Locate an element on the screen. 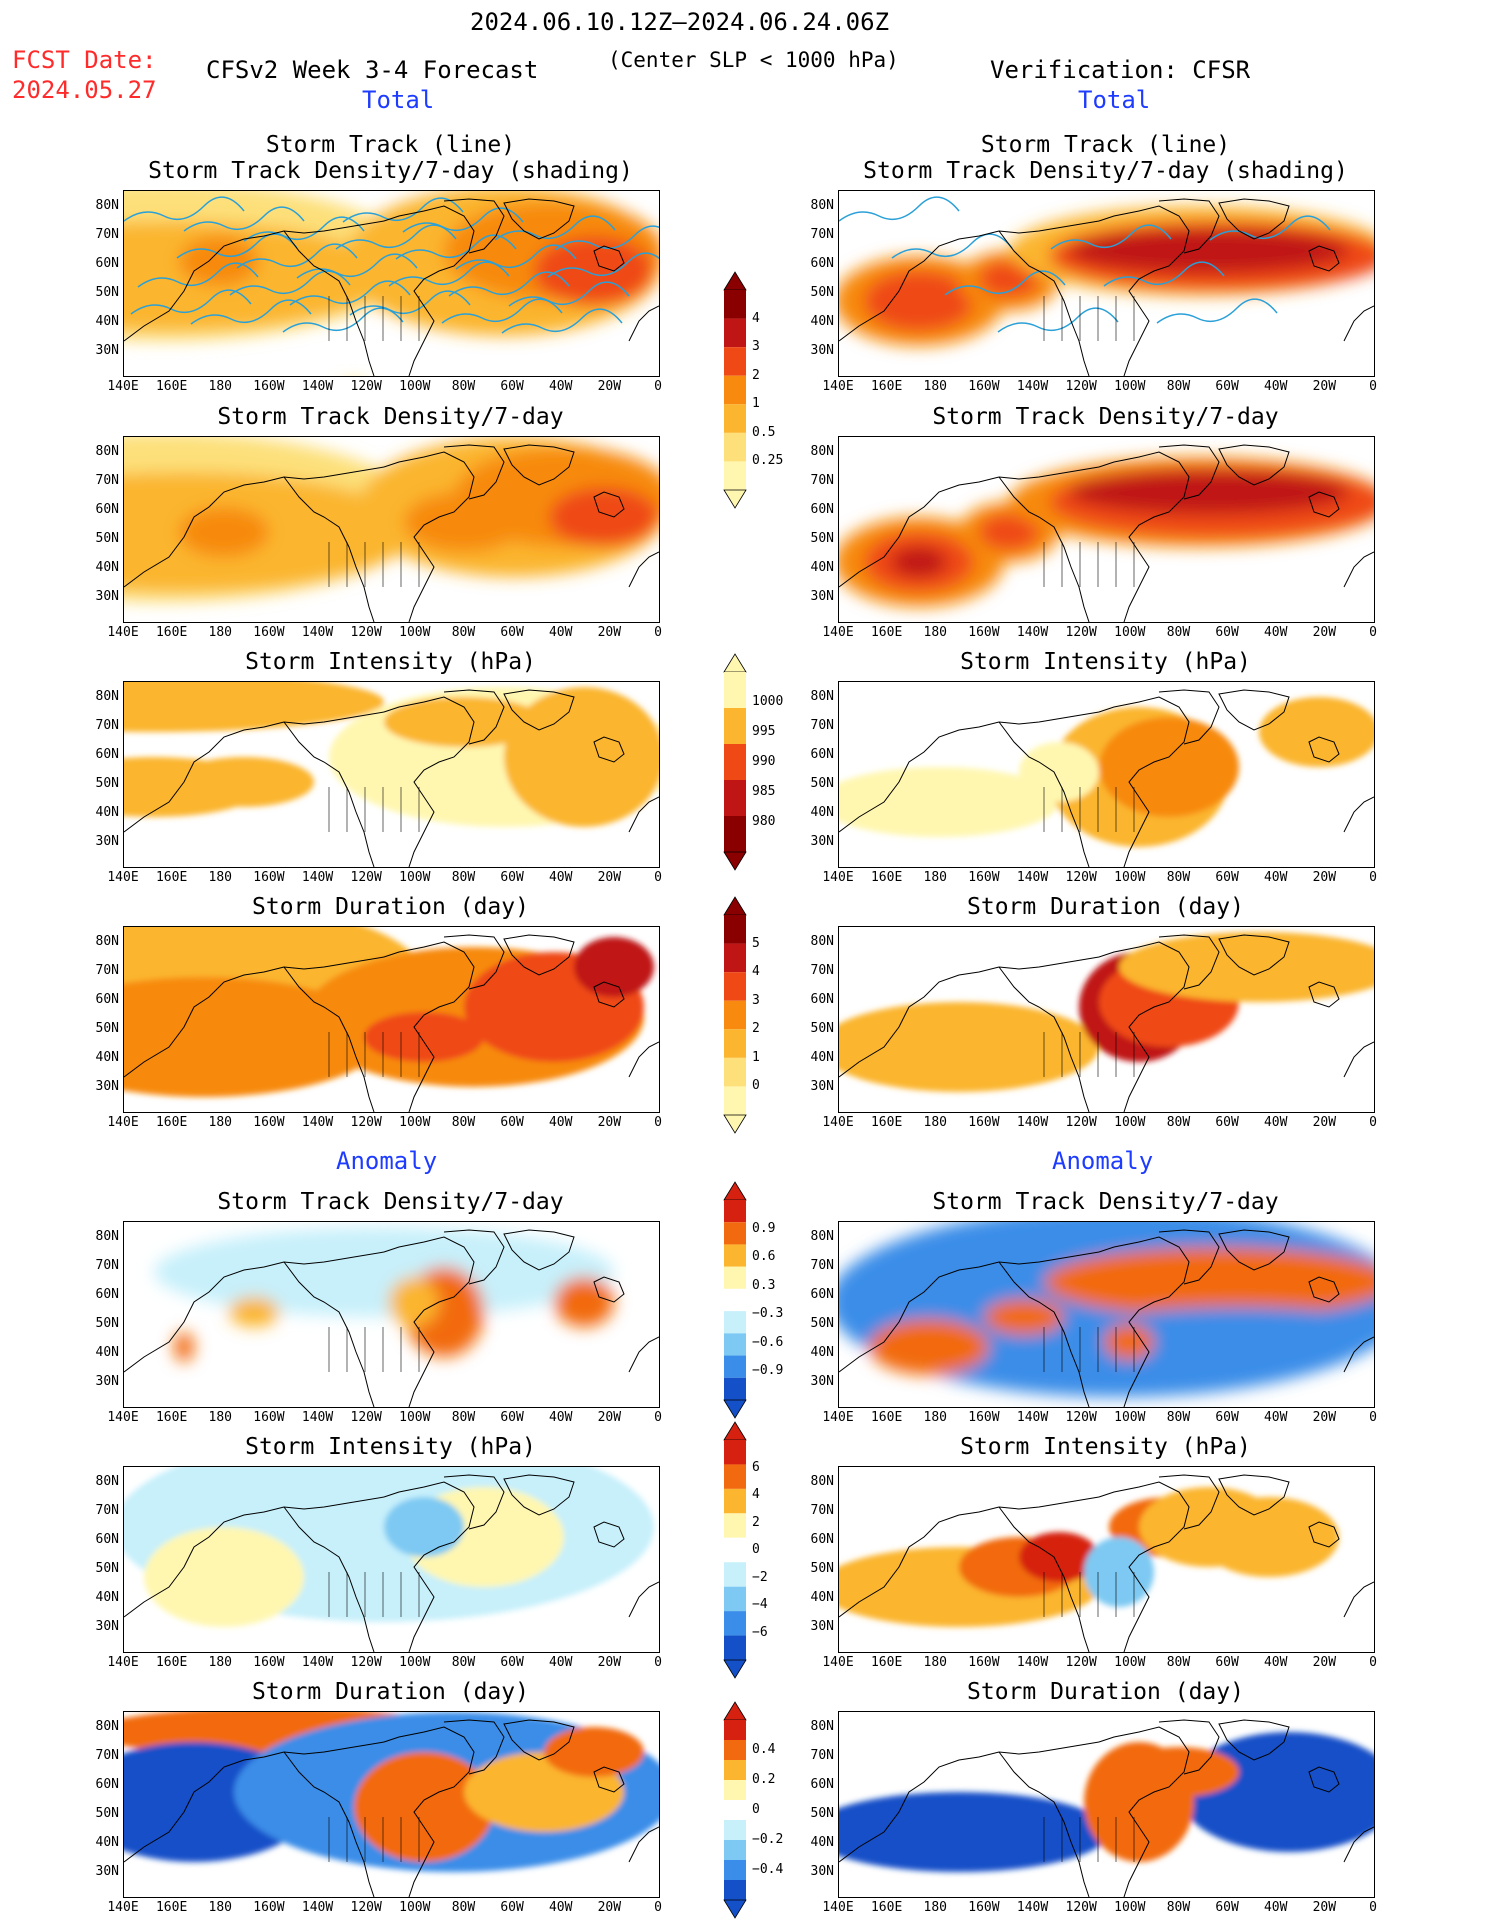 This screenshot has width=1487, height=1925. colorbar-label: 0.25 is located at coordinates (768, 461).